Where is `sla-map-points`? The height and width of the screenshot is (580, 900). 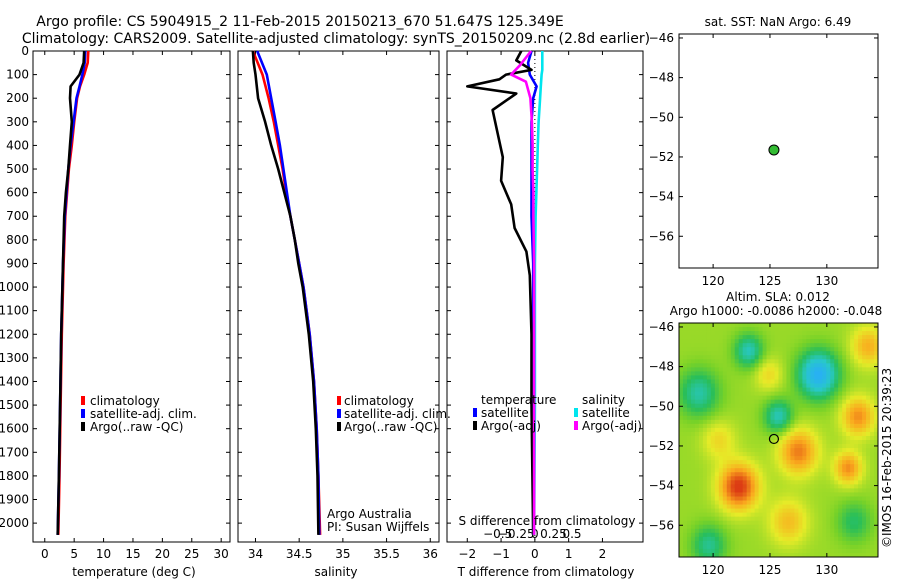 sla-map-points is located at coordinates (774, 439).